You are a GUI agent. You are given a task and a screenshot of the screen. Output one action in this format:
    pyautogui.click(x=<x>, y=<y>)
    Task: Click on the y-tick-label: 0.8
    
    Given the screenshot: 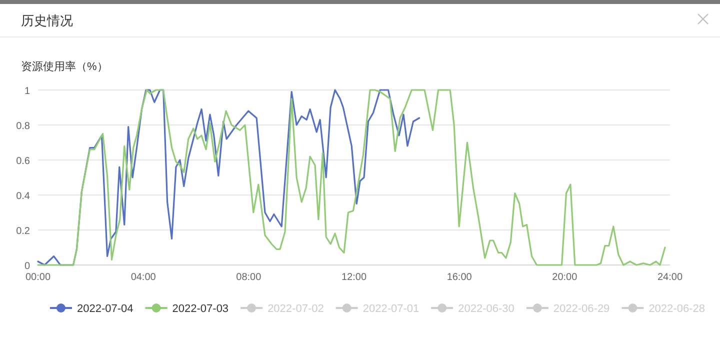 What is the action you would take?
    pyautogui.click(x=23, y=126)
    